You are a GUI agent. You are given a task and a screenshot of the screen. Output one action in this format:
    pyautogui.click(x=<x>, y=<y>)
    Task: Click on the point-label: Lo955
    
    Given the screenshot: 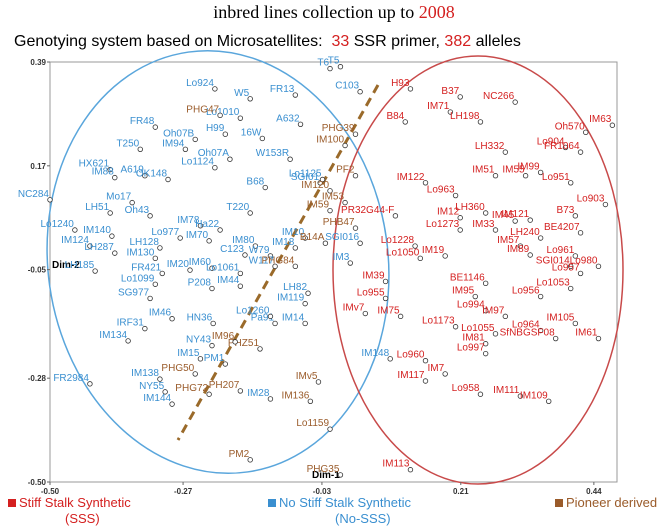 What is the action you would take?
    pyautogui.click(x=371, y=292)
    